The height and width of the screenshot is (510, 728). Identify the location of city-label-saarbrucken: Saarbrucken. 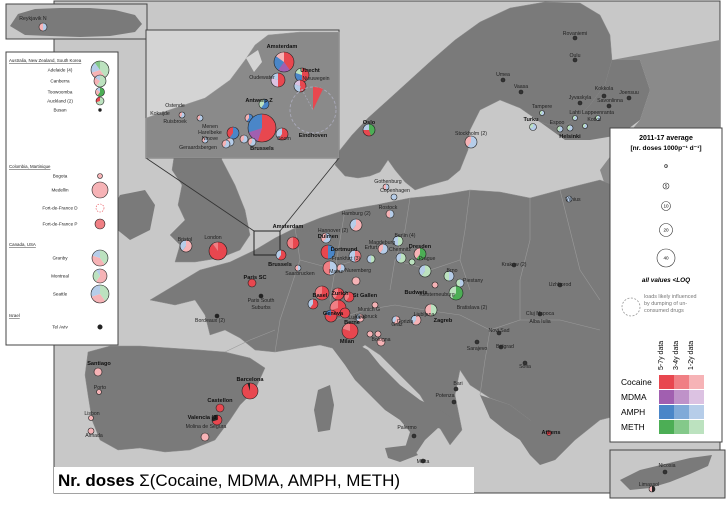
(300, 274).